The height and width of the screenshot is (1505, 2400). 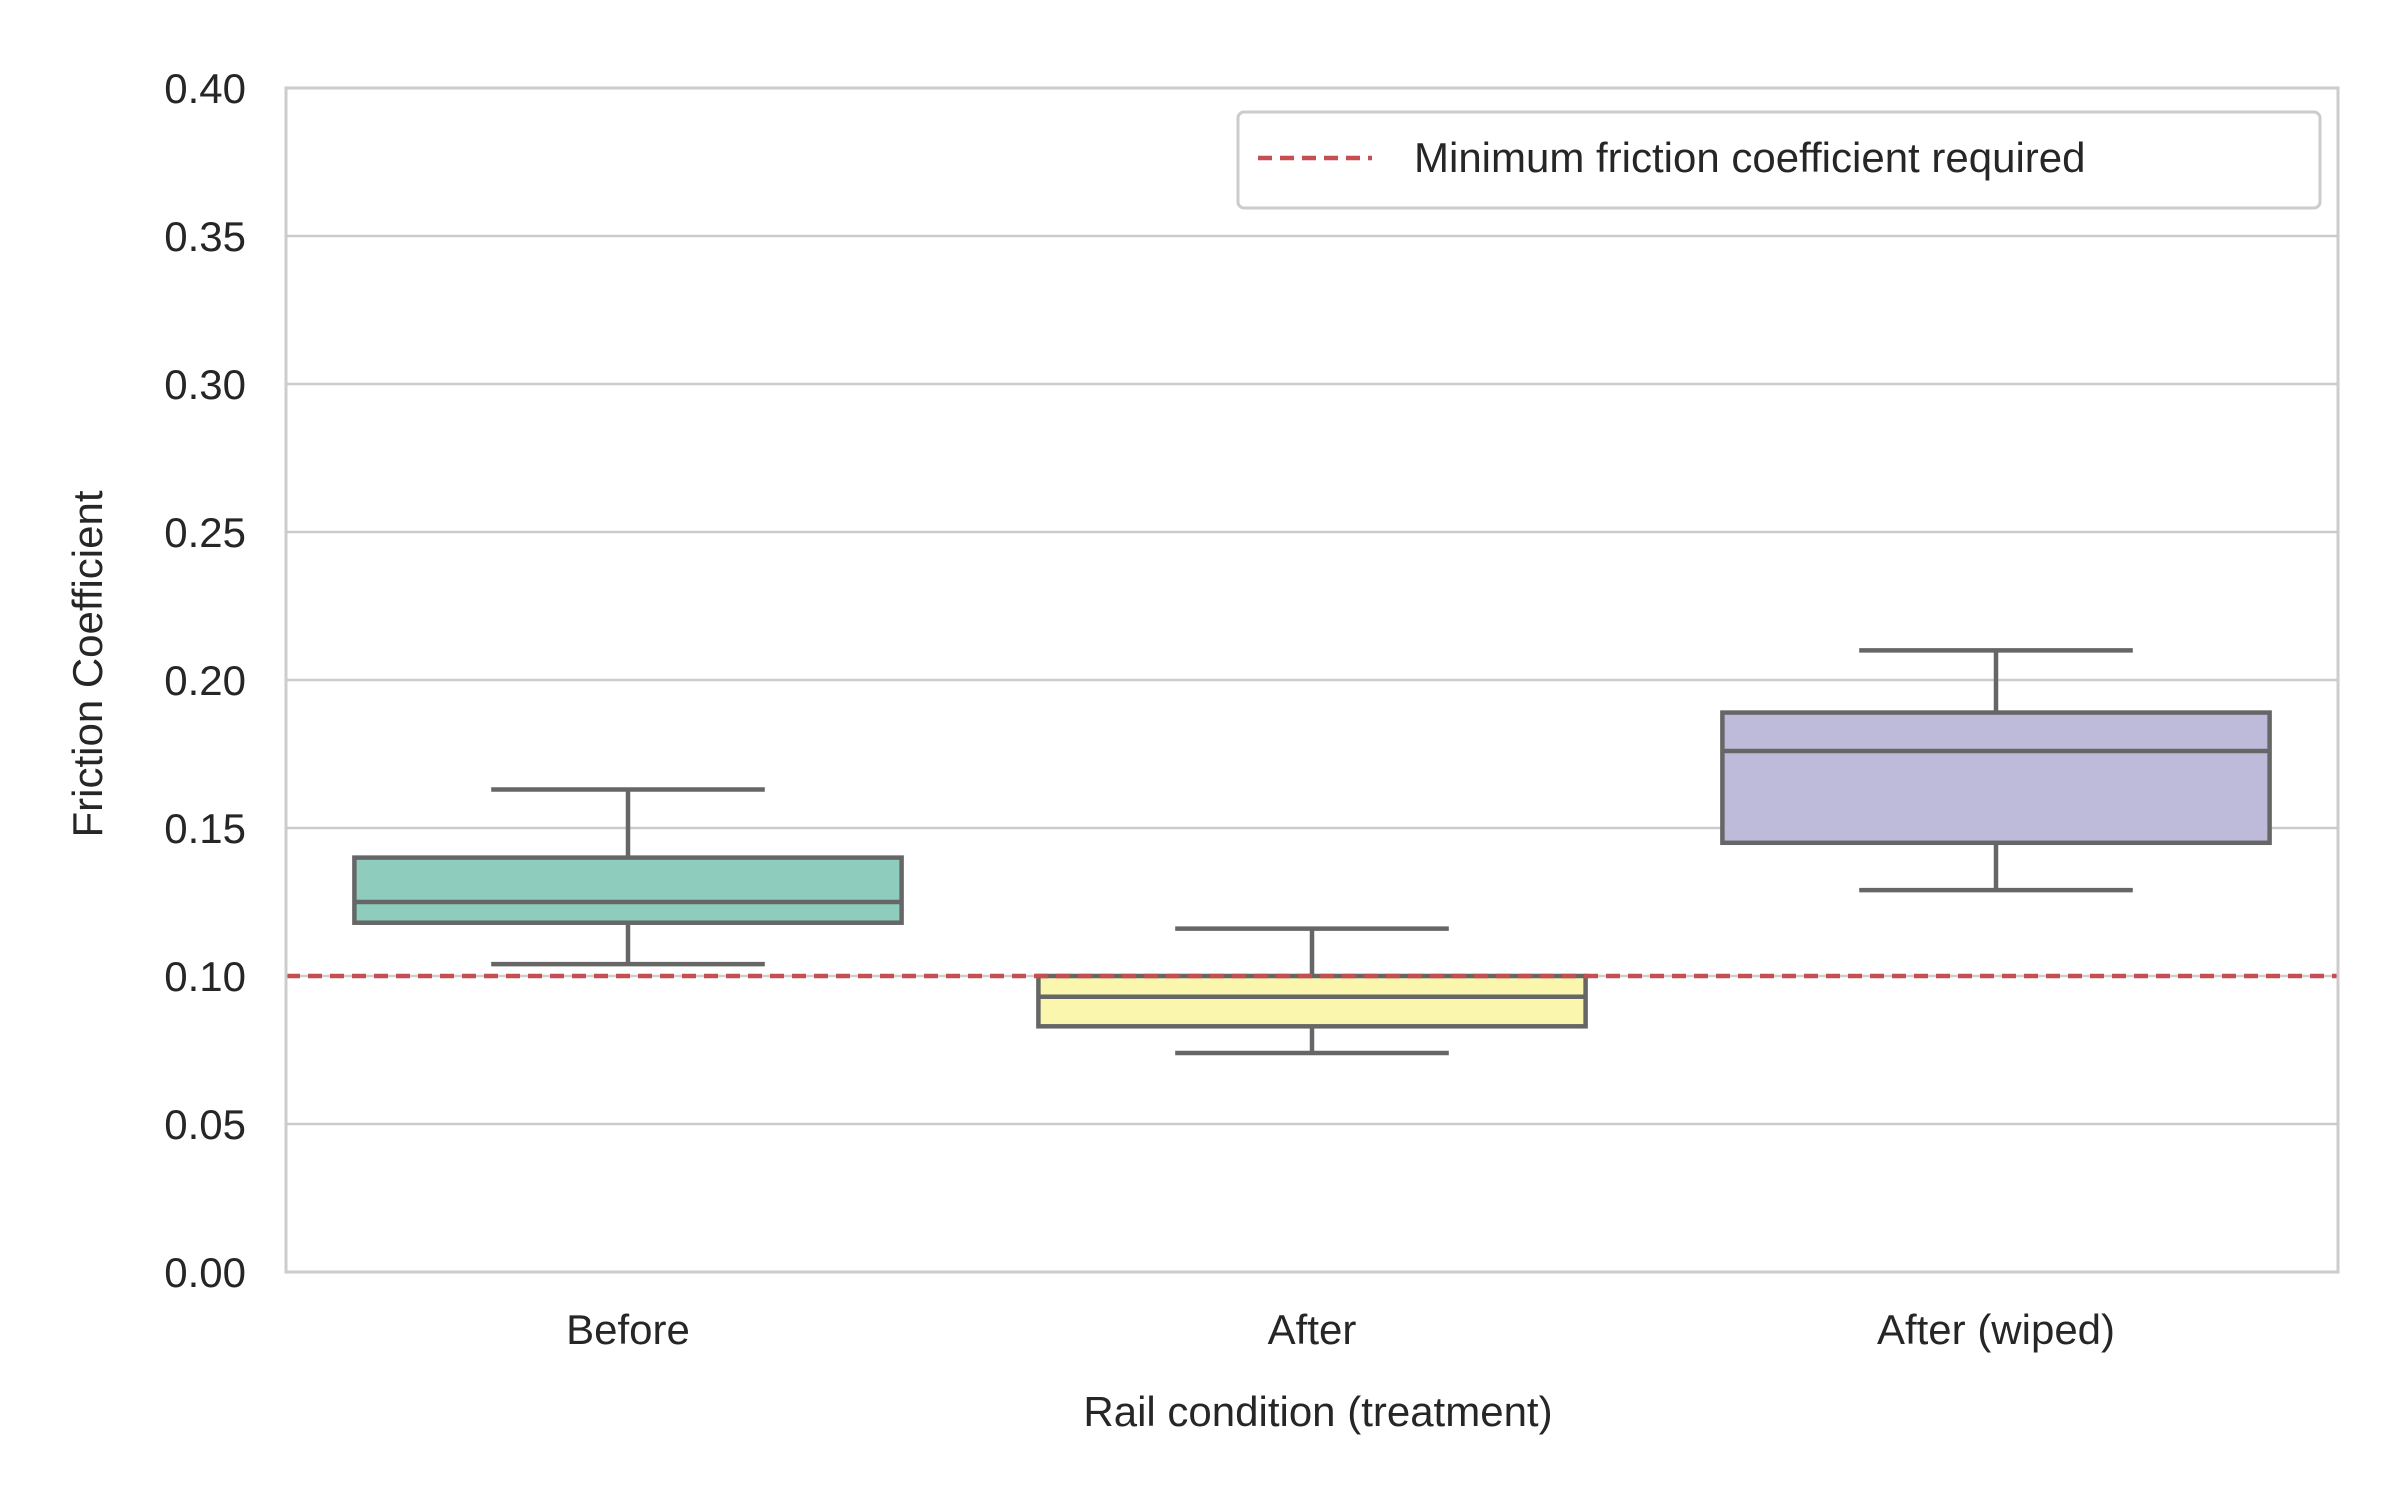 I want to click on y-tick-label: 0.30, so click(x=205, y=384).